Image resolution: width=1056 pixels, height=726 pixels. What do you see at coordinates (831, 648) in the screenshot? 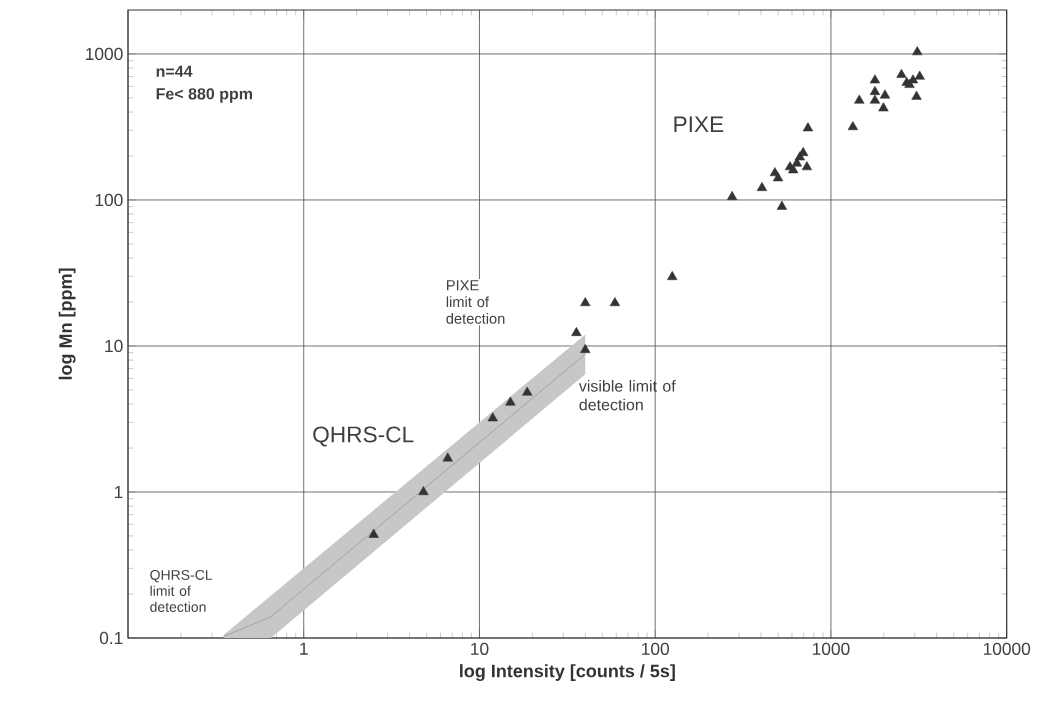
I see `x-tick-label: 1000` at bounding box center [831, 648].